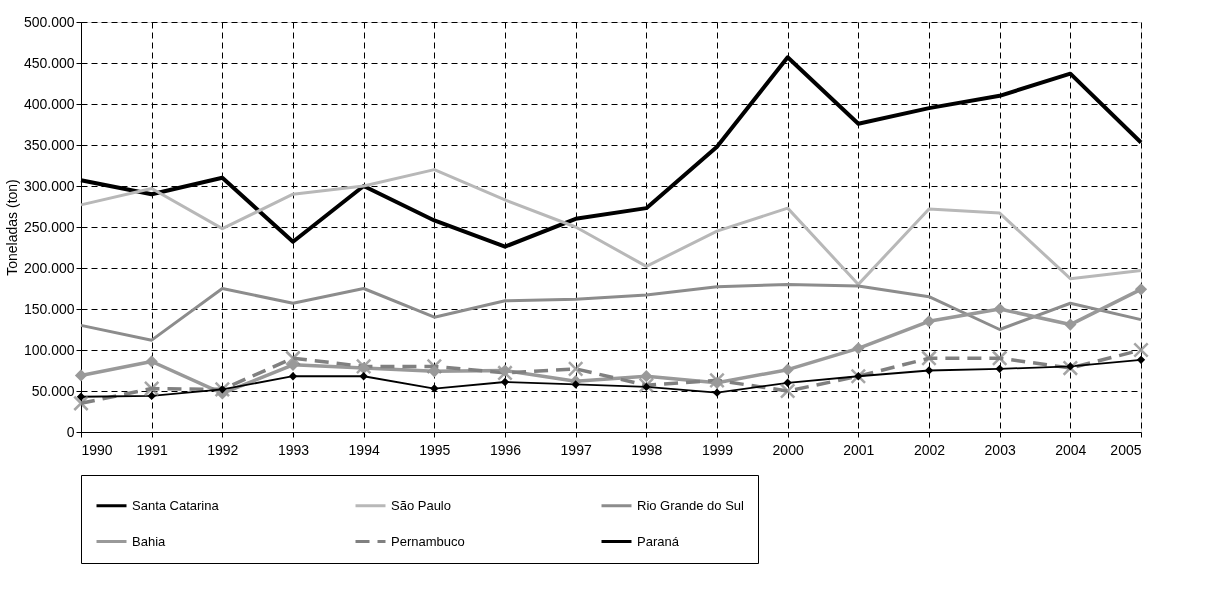 The height and width of the screenshot is (614, 1229). What do you see at coordinates (293, 449) in the screenshot?
I see `x-tick-label: 1993` at bounding box center [293, 449].